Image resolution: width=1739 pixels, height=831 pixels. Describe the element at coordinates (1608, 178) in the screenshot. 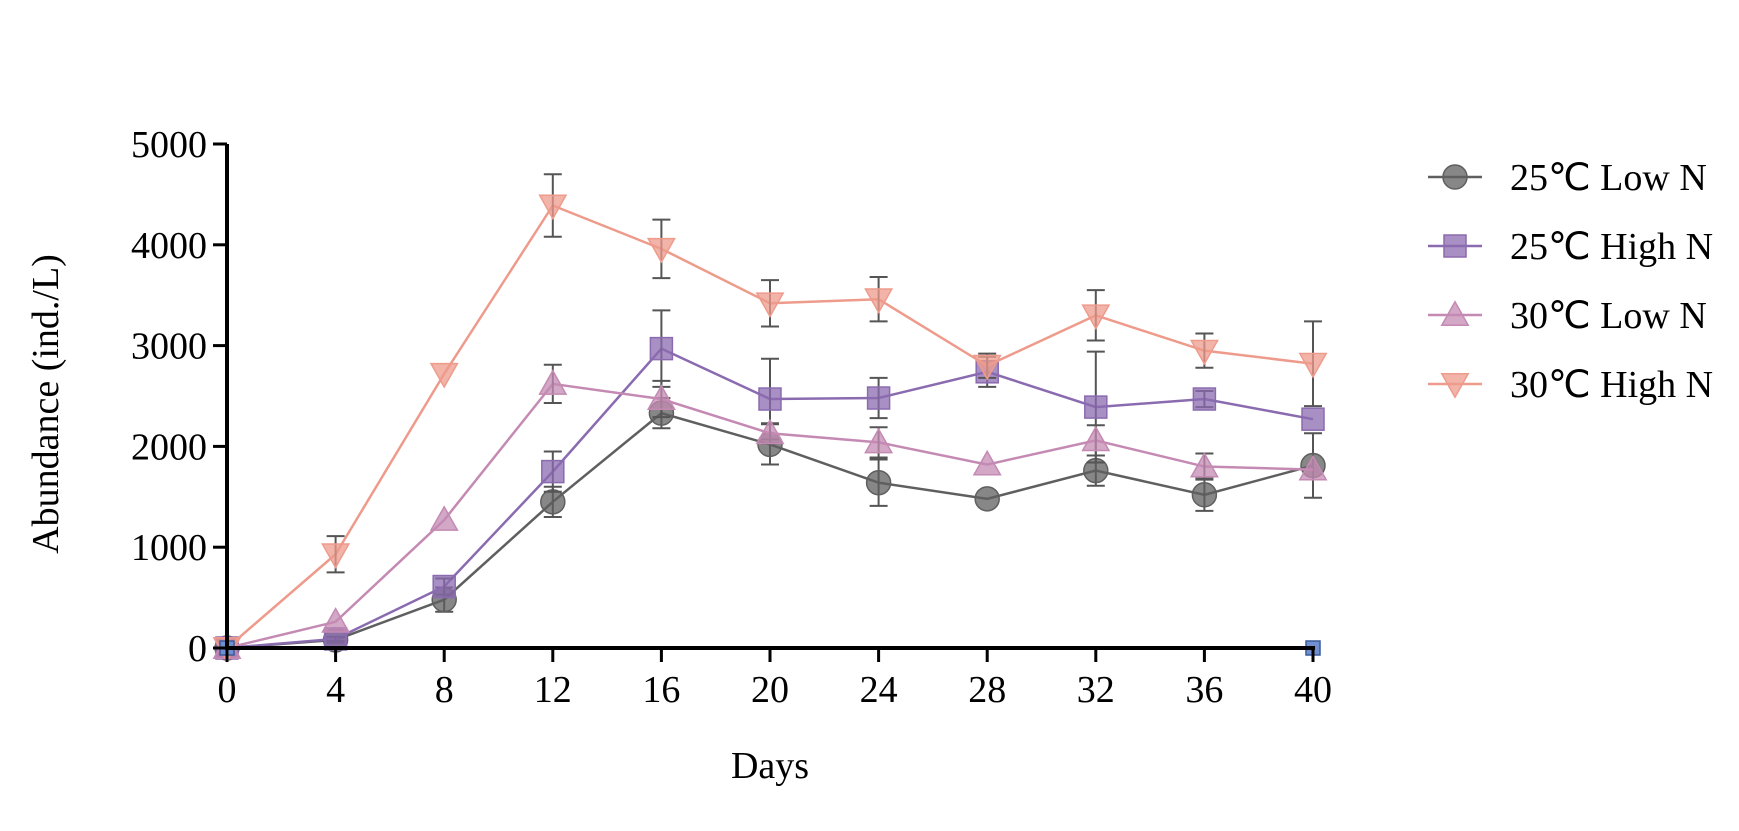

I see `legend-label: 25℃ Low N` at that location.